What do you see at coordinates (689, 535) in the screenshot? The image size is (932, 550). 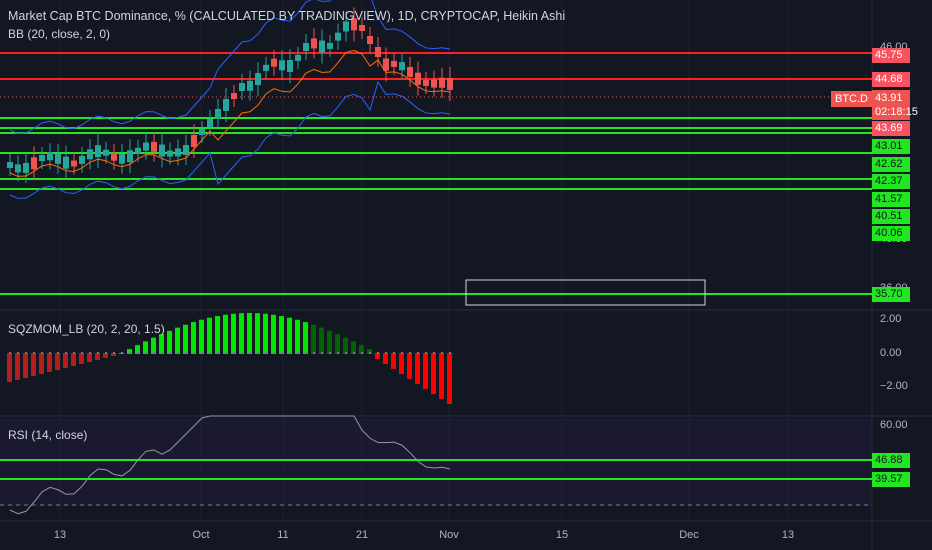 I see `time-label: Dec` at bounding box center [689, 535].